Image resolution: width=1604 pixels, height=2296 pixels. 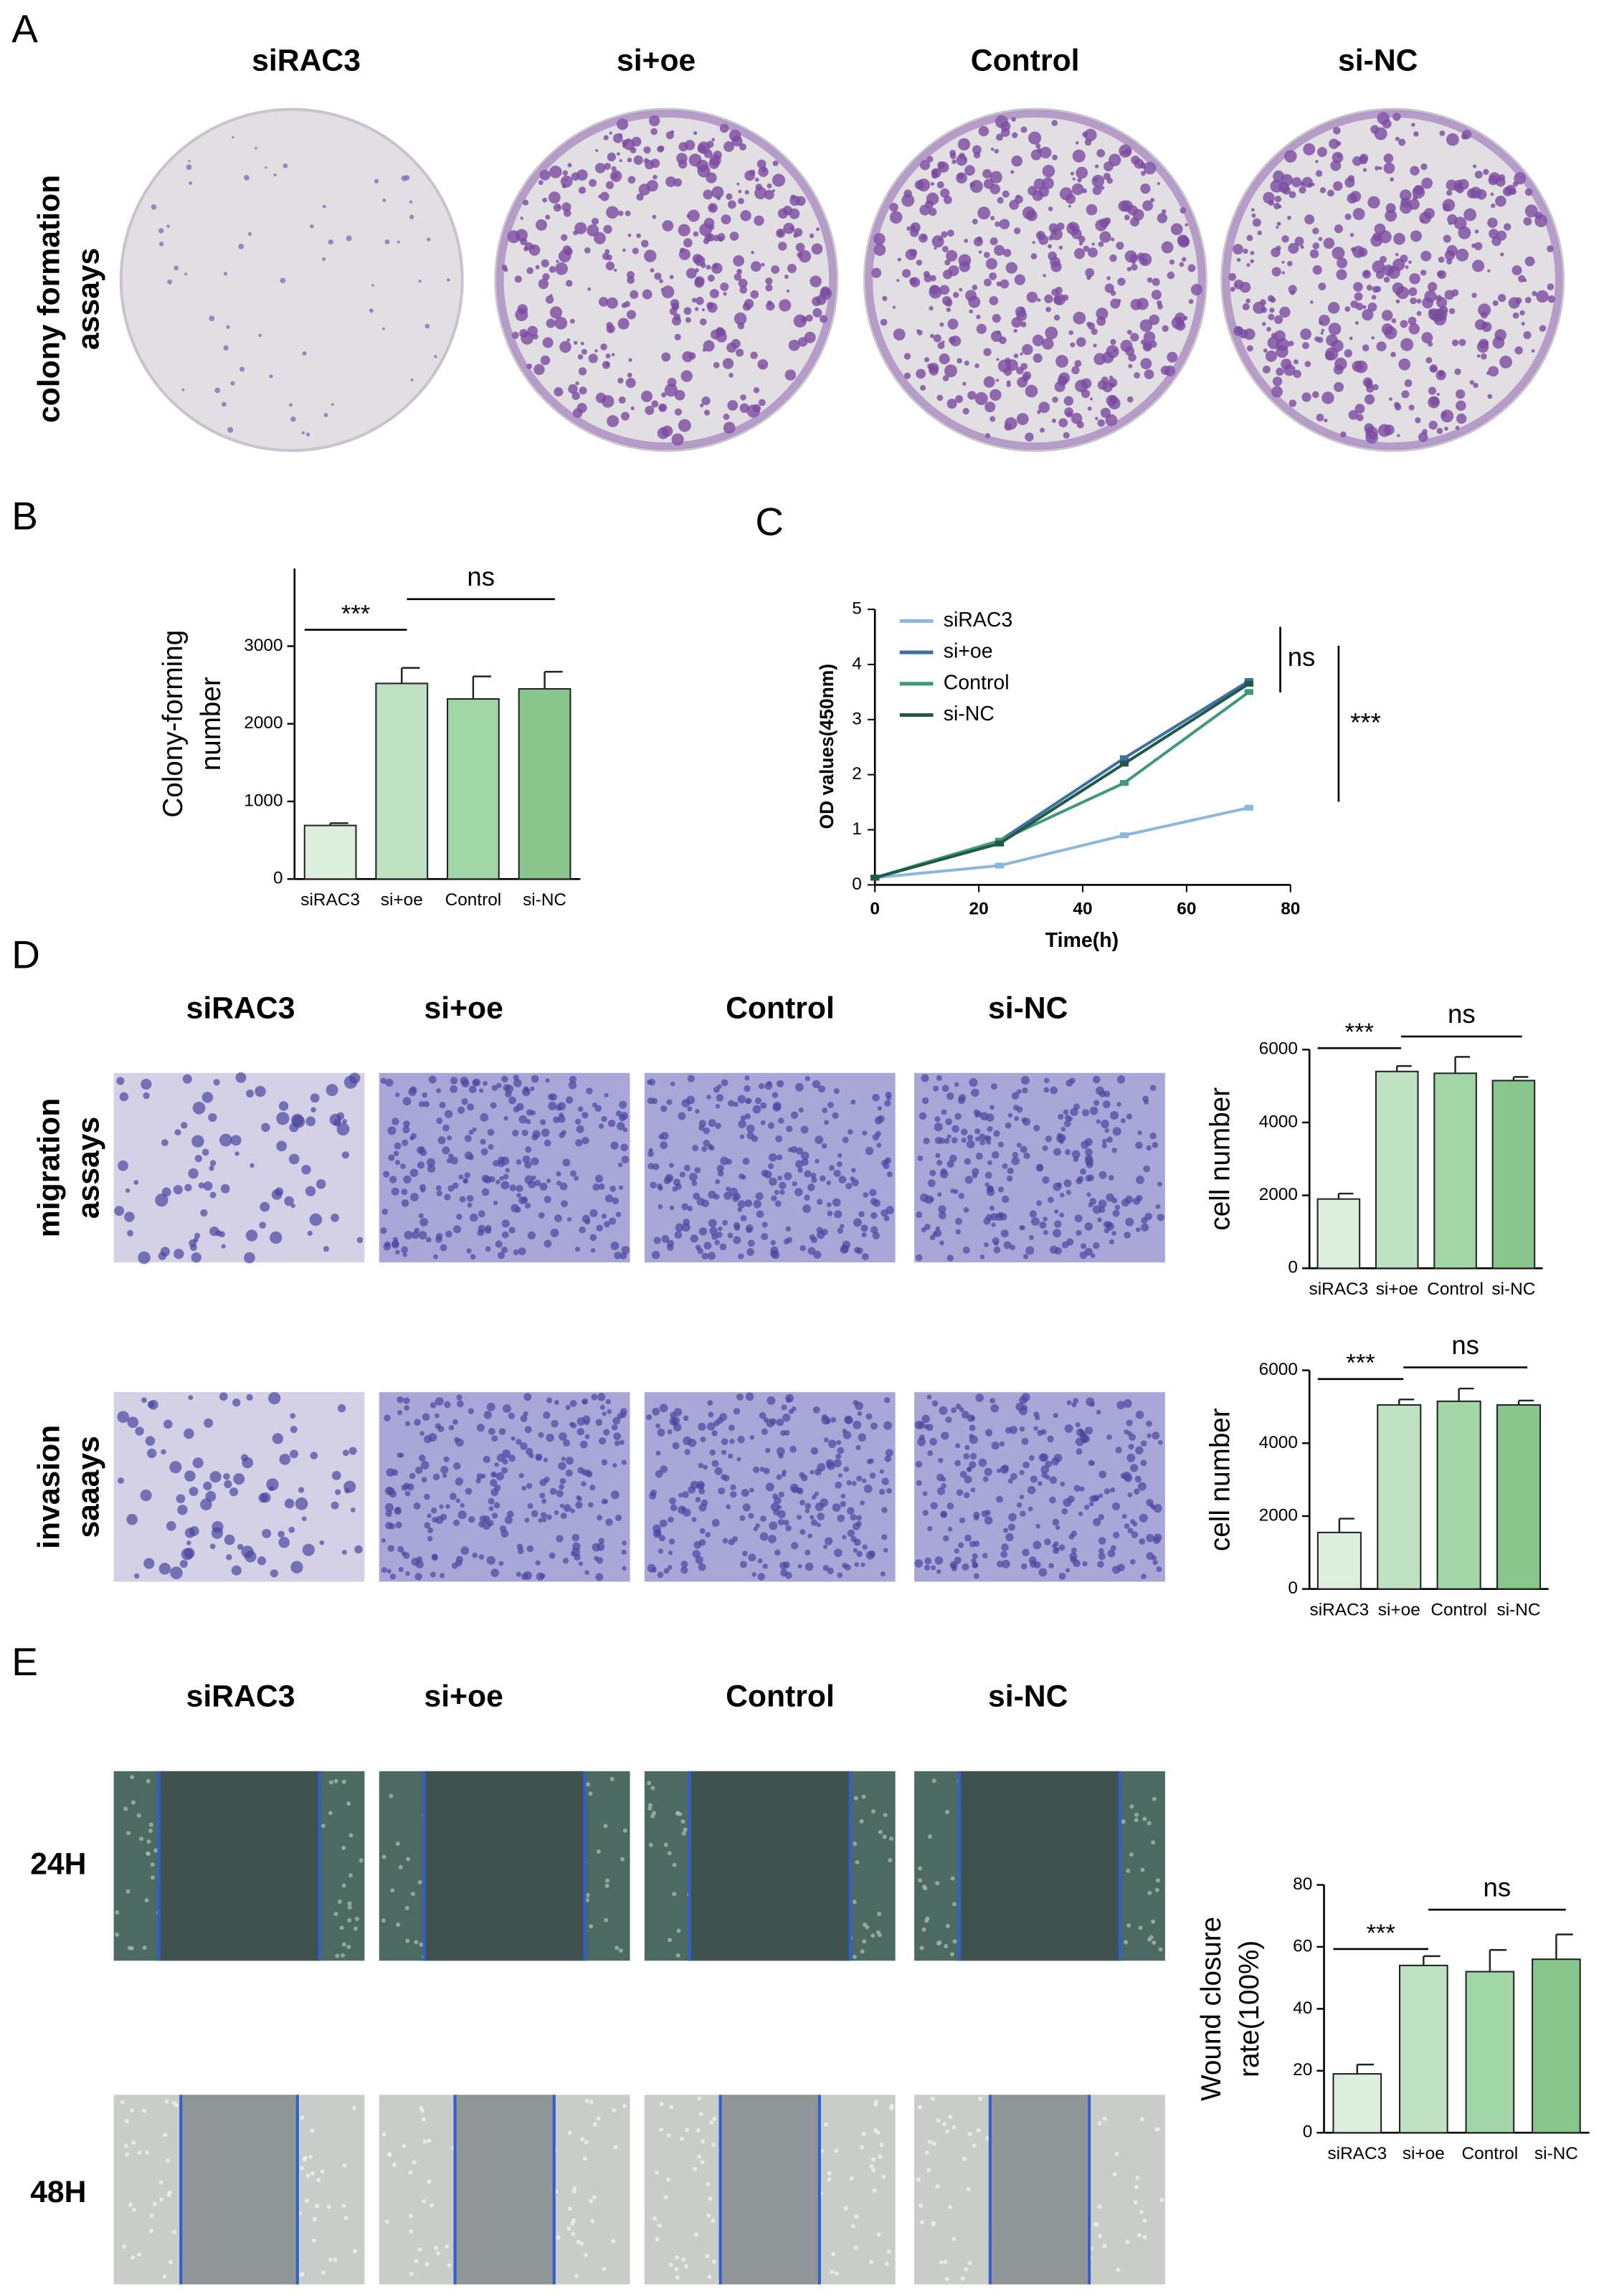 What do you see at coordinates (58, 2192) in the screenshot?
I see `row-label: 48H` at bounding box center [58, 2192].